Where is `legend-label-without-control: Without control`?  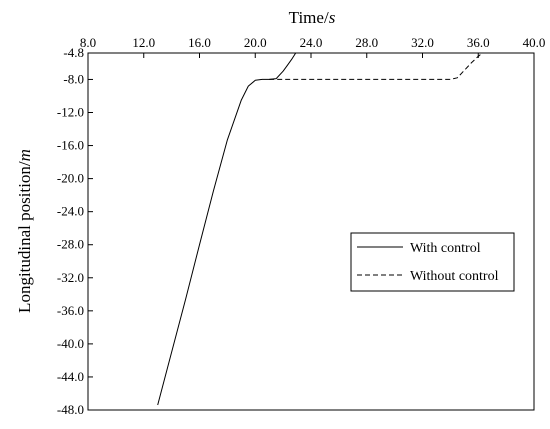
legend-label-without-control: Without control is located at coordinates (454, 276).